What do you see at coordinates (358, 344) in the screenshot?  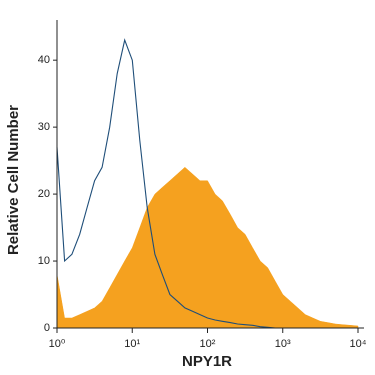 I see `x-tick-label: 10⁴` at bounding box center [358, 344].